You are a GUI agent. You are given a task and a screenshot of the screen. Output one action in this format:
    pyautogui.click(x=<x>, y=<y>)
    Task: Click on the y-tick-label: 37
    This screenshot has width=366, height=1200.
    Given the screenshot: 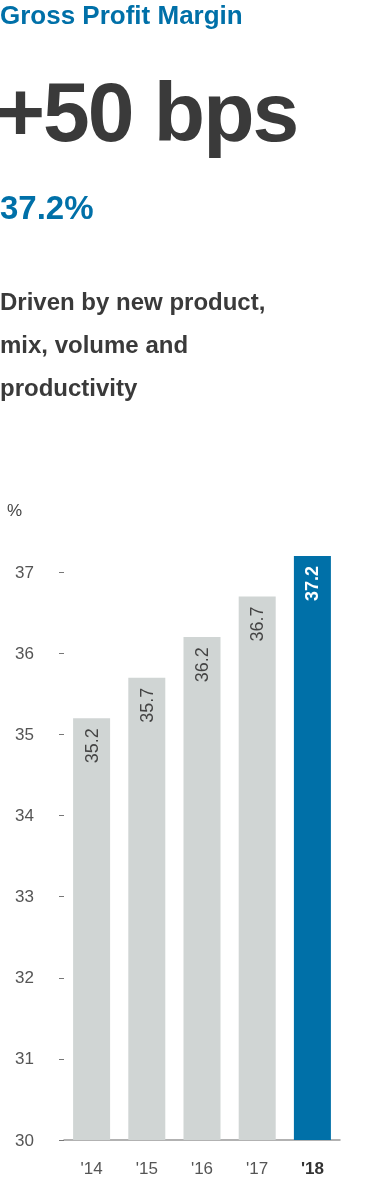 What is the action you would take?
    pyautogui.click(x=24, y=572)
    